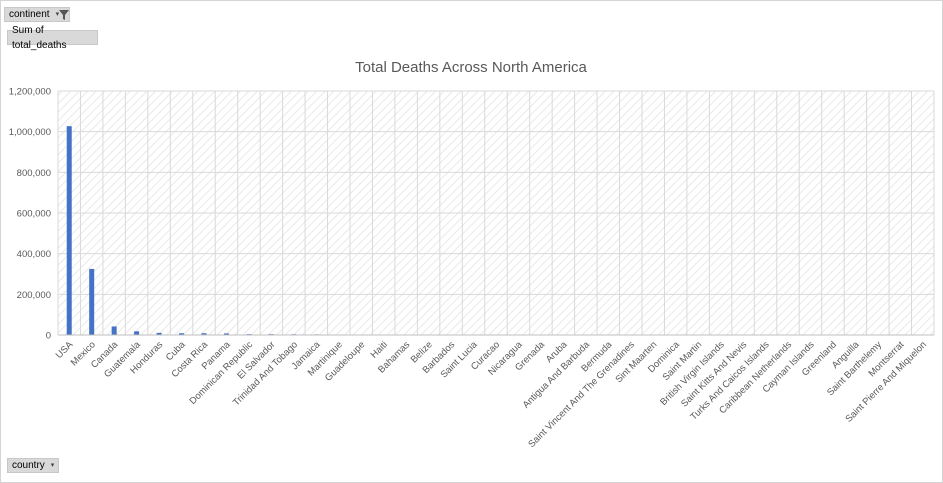 This screenshot has width=943, height=483. I want to click on value-field-label: Sum of total_deaths, so click(39, 37).